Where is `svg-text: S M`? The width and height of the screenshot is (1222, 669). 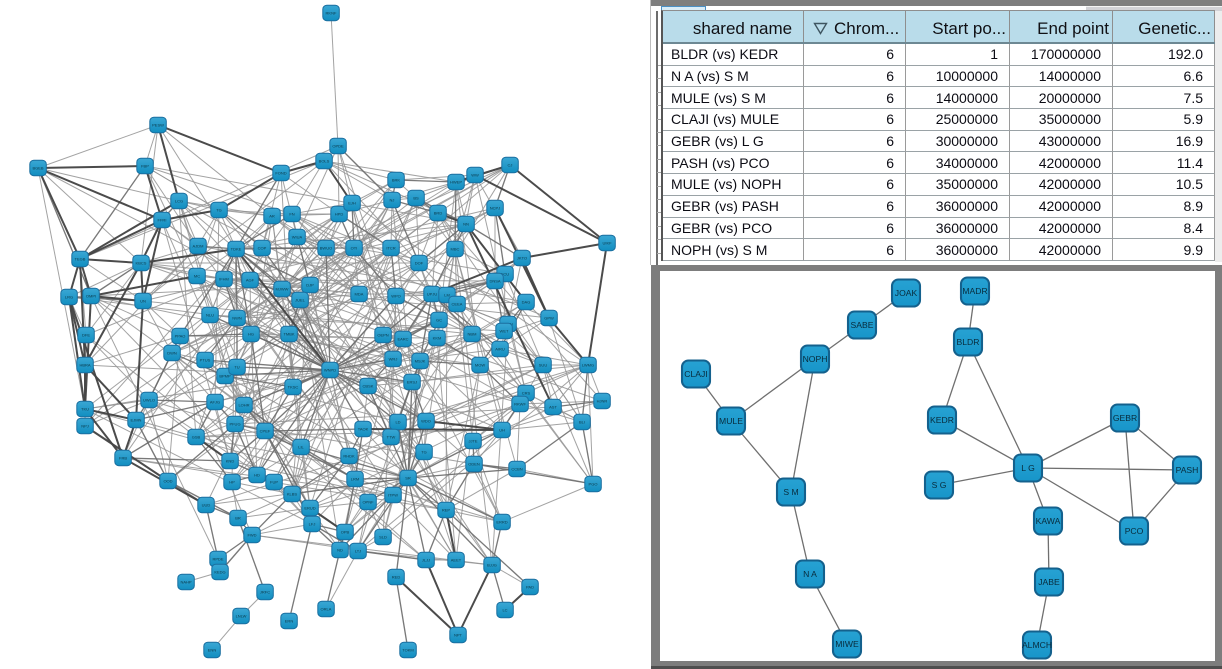
svg-text: S M is located at coordinates (790, 492).